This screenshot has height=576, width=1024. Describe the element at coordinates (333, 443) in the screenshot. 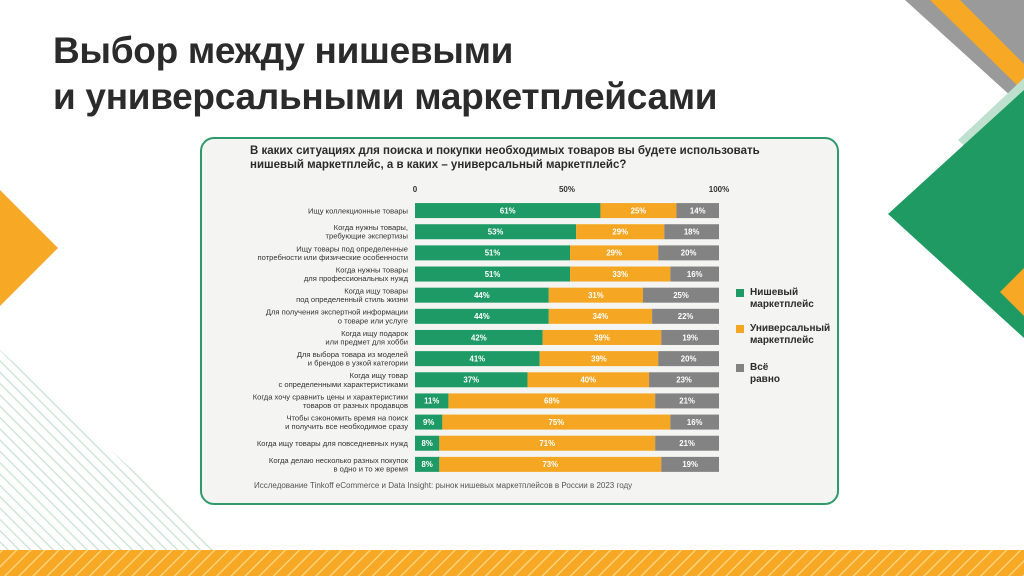

I see `row-label-line: Когда ищу товары для повседневных нужд` at that location.